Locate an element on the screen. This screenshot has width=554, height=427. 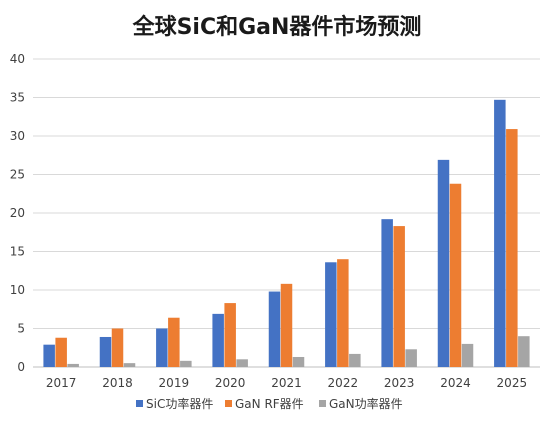
x-axis: 2017 2018 2019 2020 2021 2022 2023 2024 2025 is located at coordinates (286, 383).